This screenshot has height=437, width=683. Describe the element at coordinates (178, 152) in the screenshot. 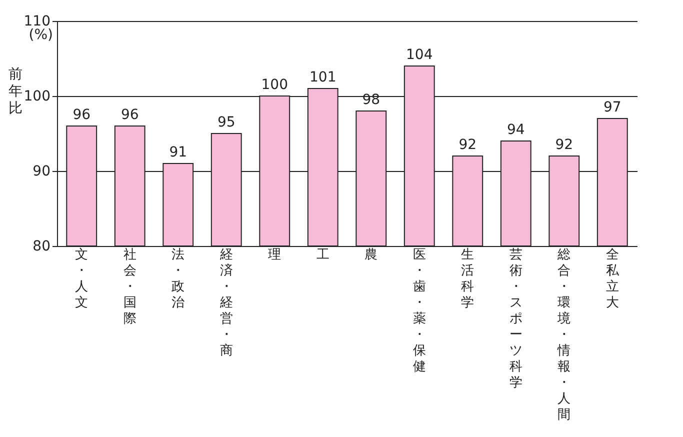

I see `data-label: 91` at that location.